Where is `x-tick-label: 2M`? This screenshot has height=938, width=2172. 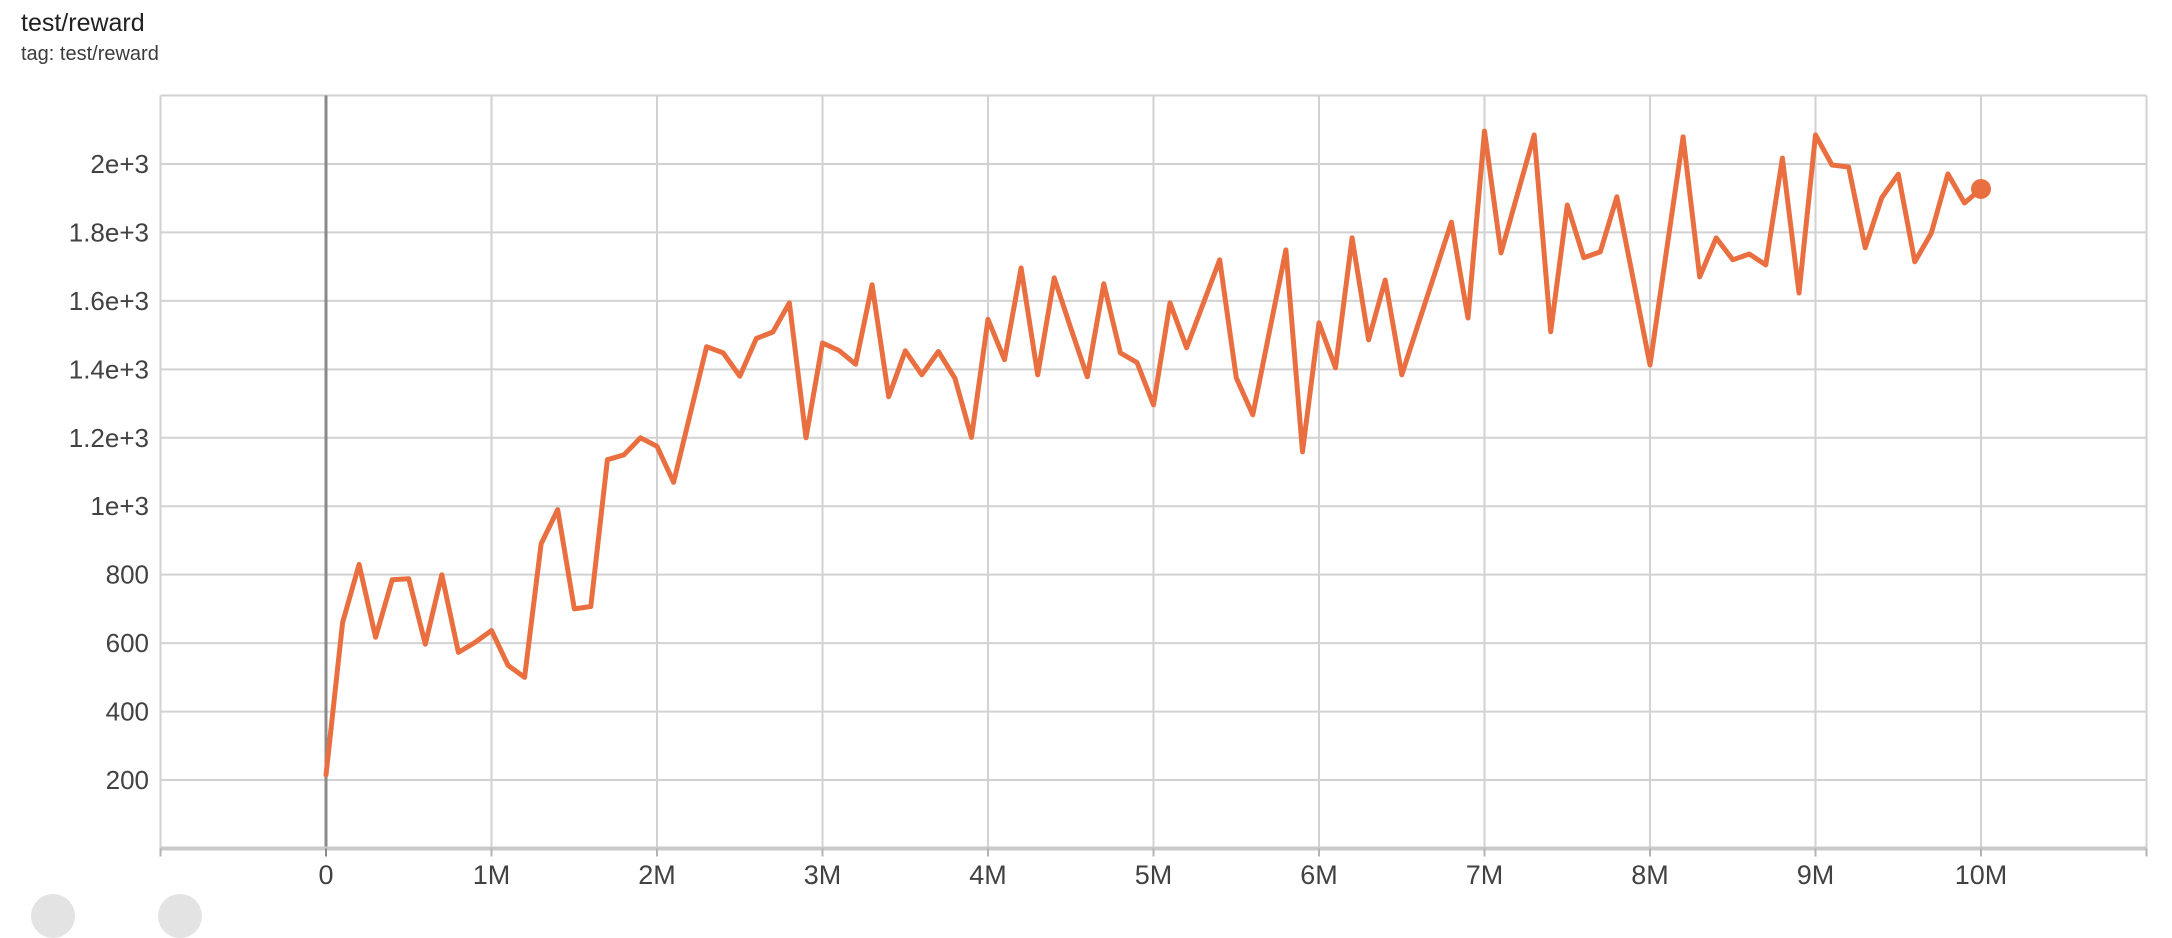
x-tick-label: 2M is located at coordinates (657, 875).